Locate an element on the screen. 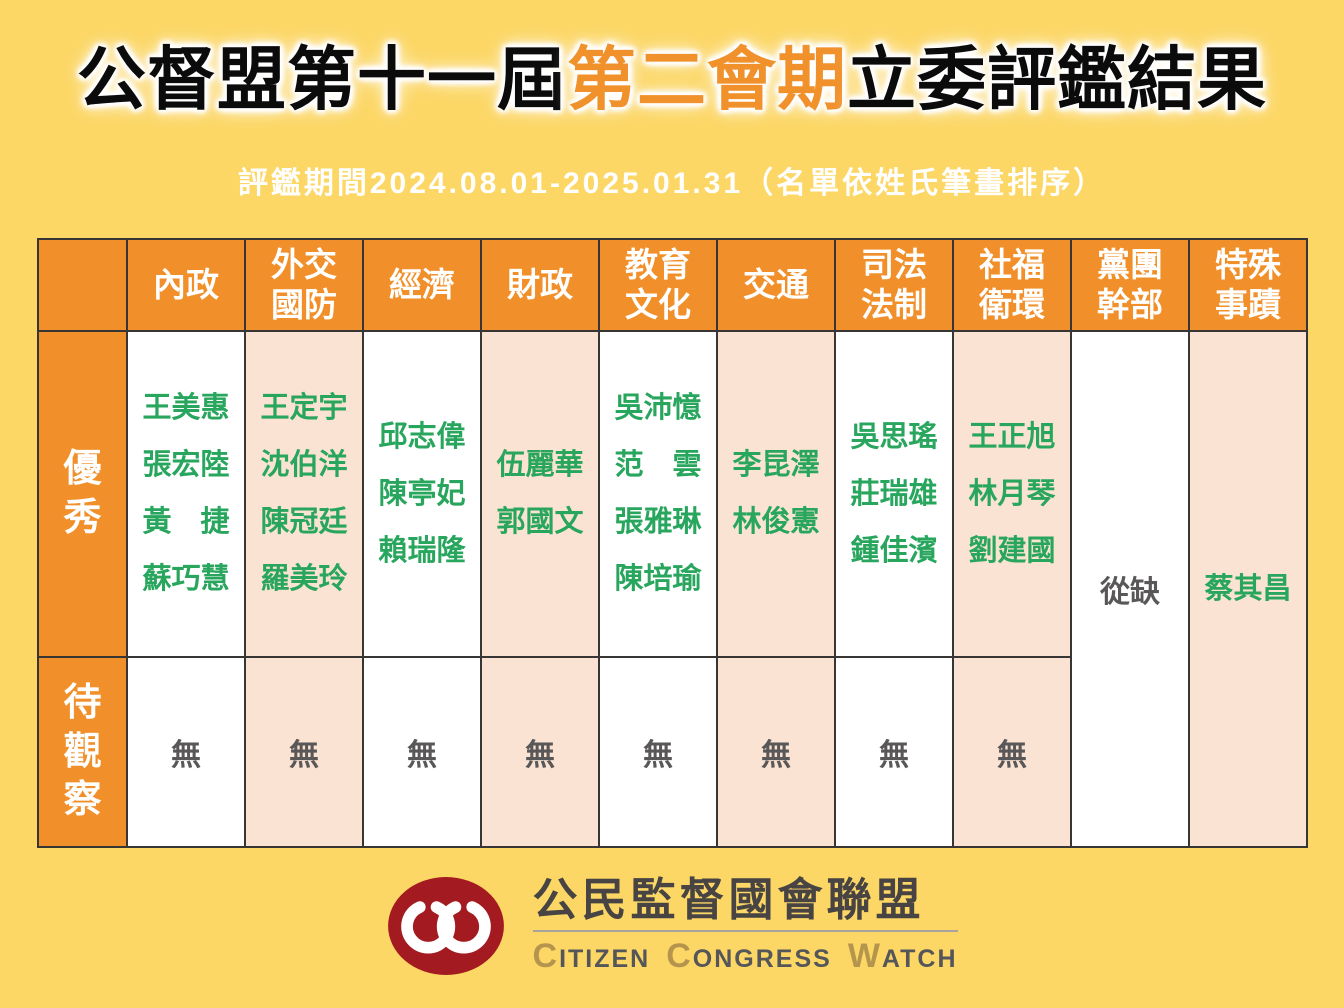  logo-divider is located at coordinates (745, 930).